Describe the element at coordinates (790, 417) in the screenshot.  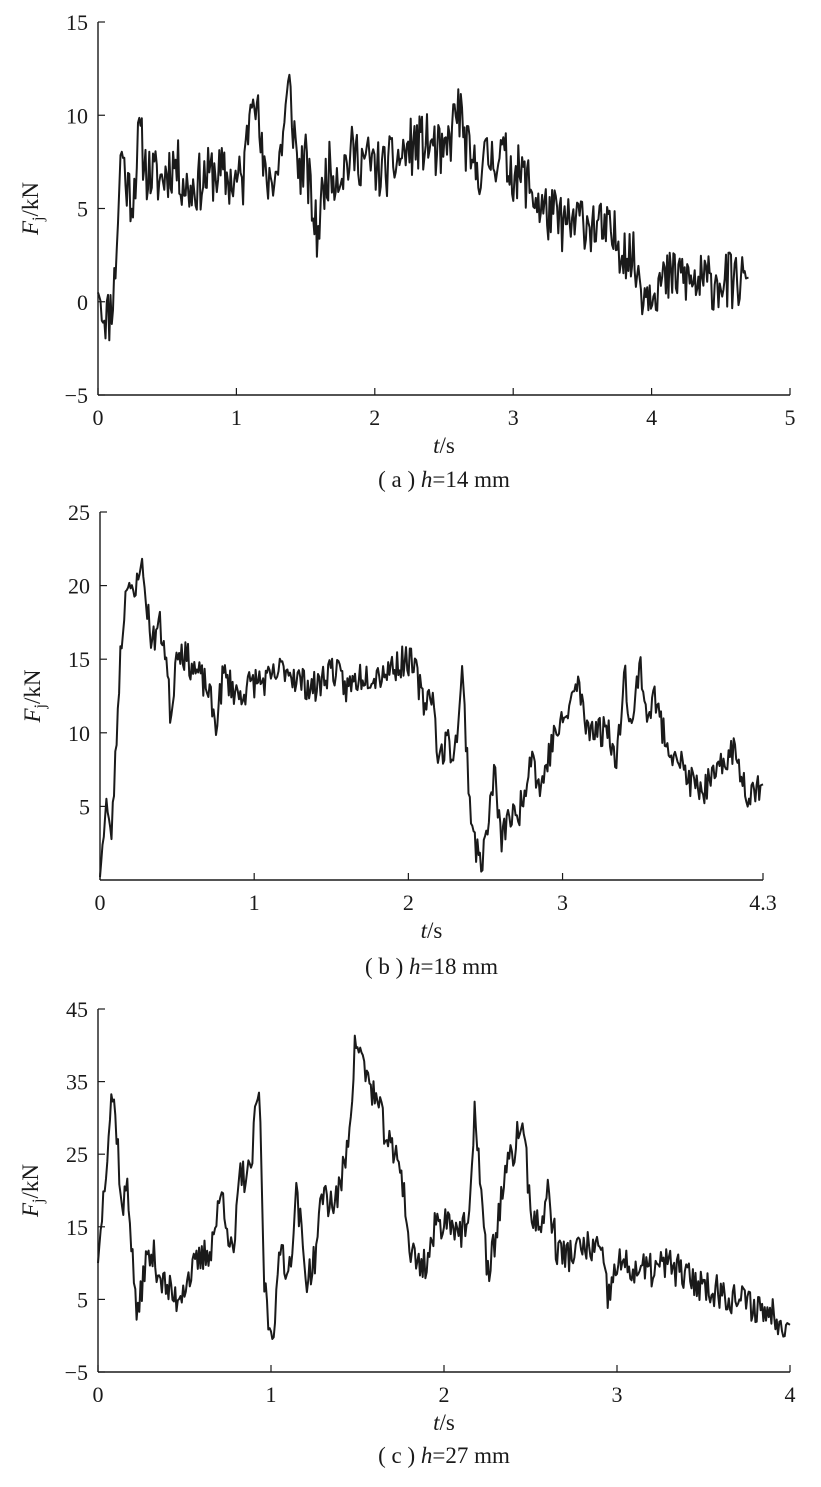
I see `x-tick-label: 5` at that location.